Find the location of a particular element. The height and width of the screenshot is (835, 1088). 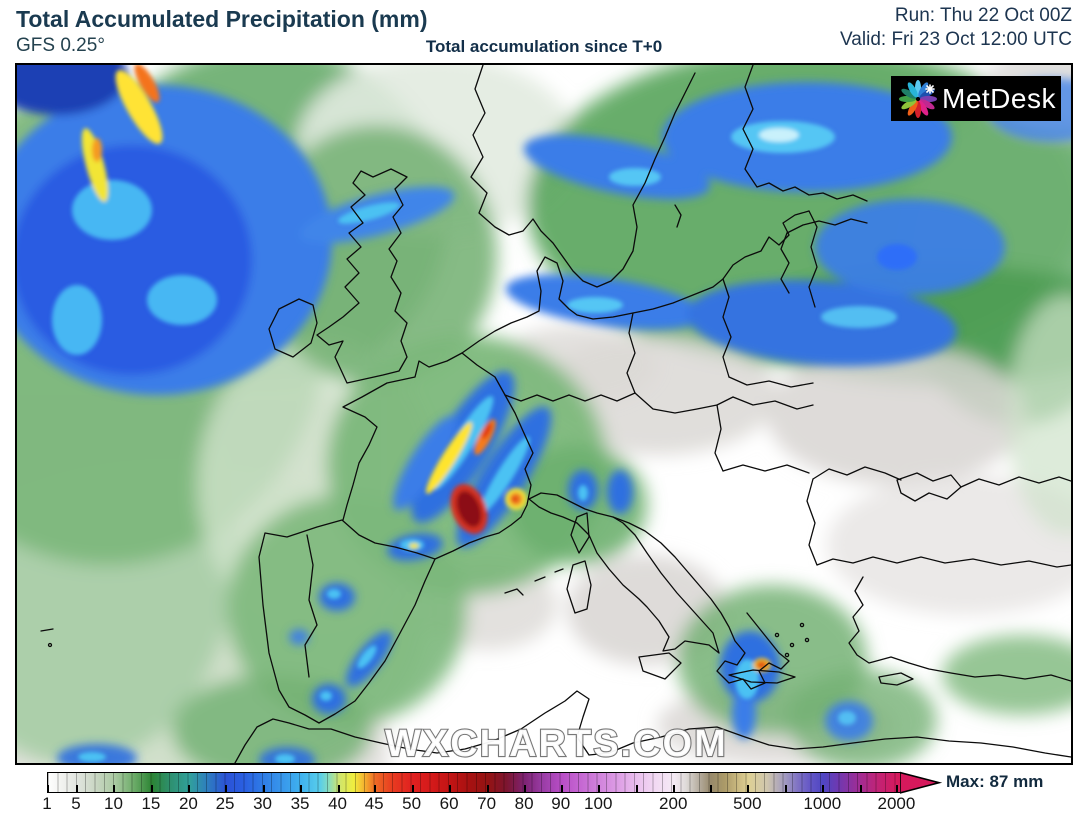

metdesk-logo: MetDesk is located at coordinates (976, 98).